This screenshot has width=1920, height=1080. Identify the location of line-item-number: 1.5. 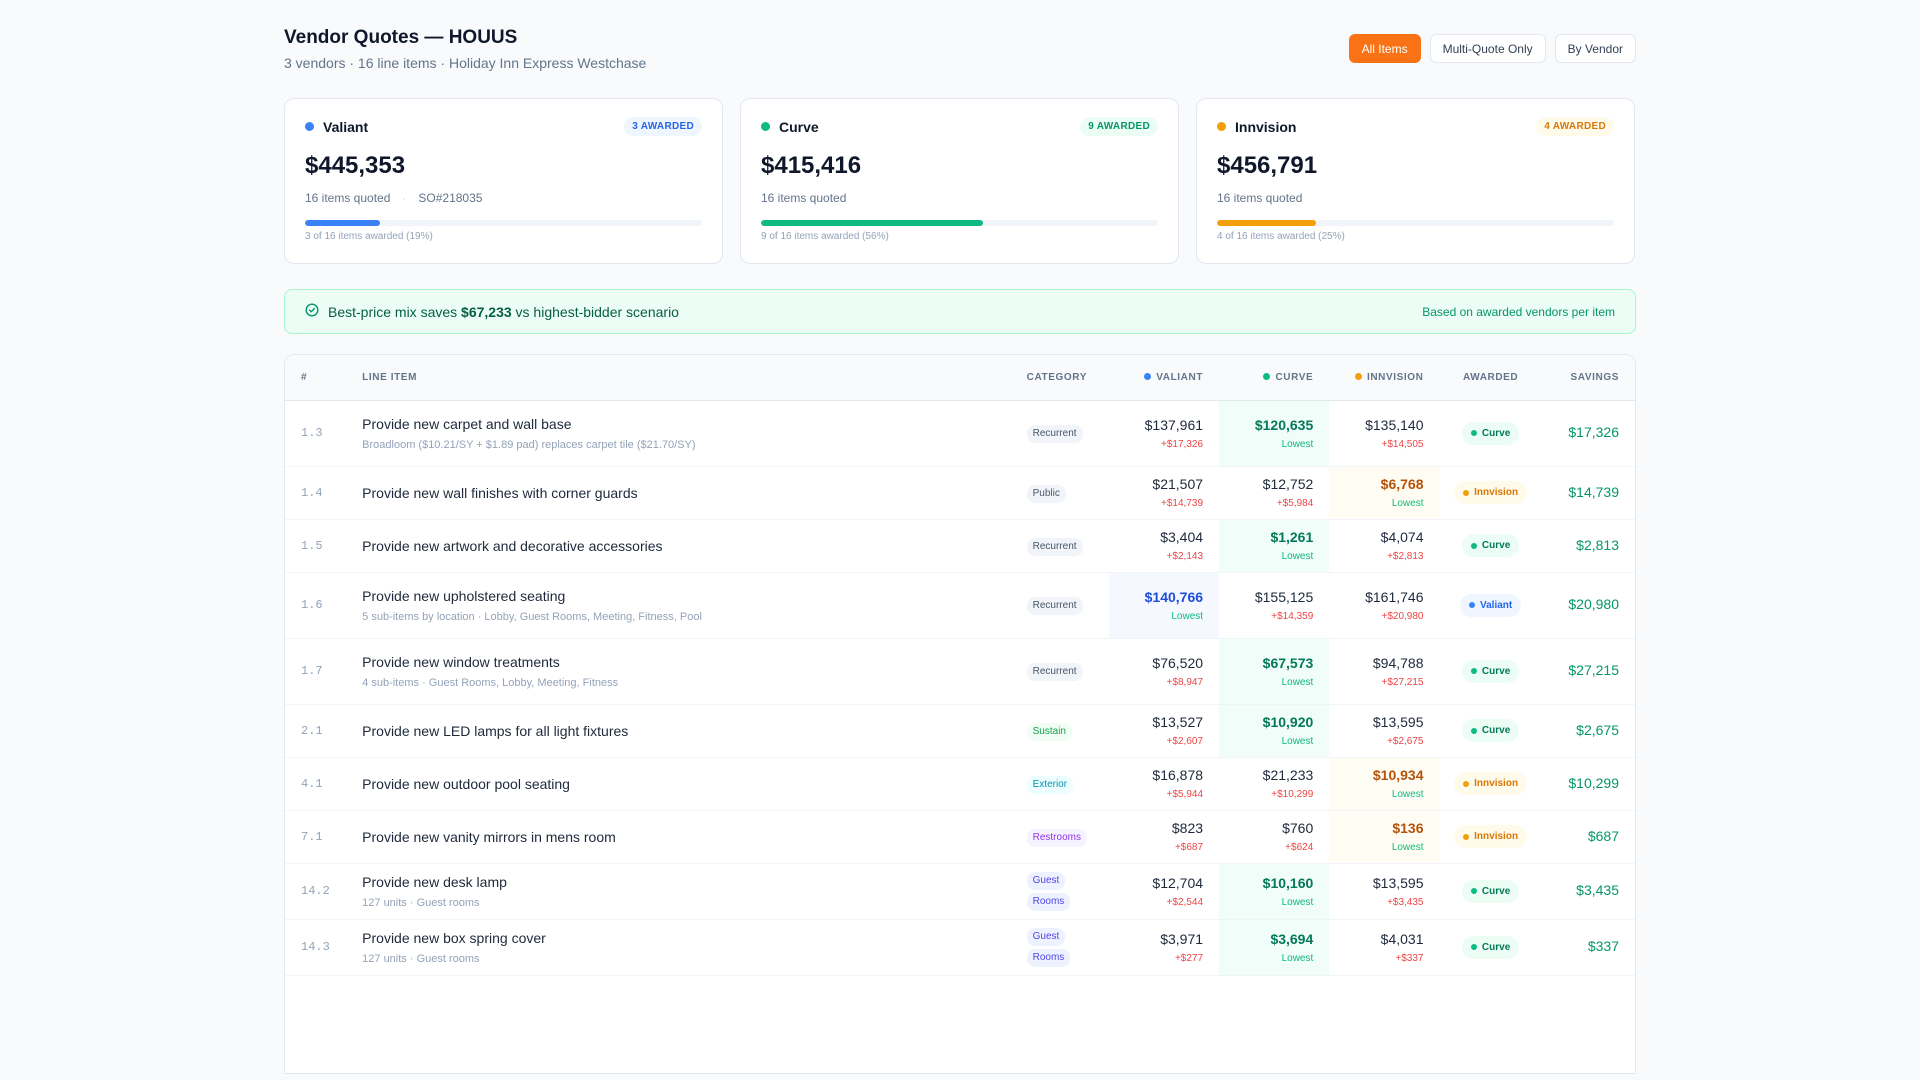
(324, 546).